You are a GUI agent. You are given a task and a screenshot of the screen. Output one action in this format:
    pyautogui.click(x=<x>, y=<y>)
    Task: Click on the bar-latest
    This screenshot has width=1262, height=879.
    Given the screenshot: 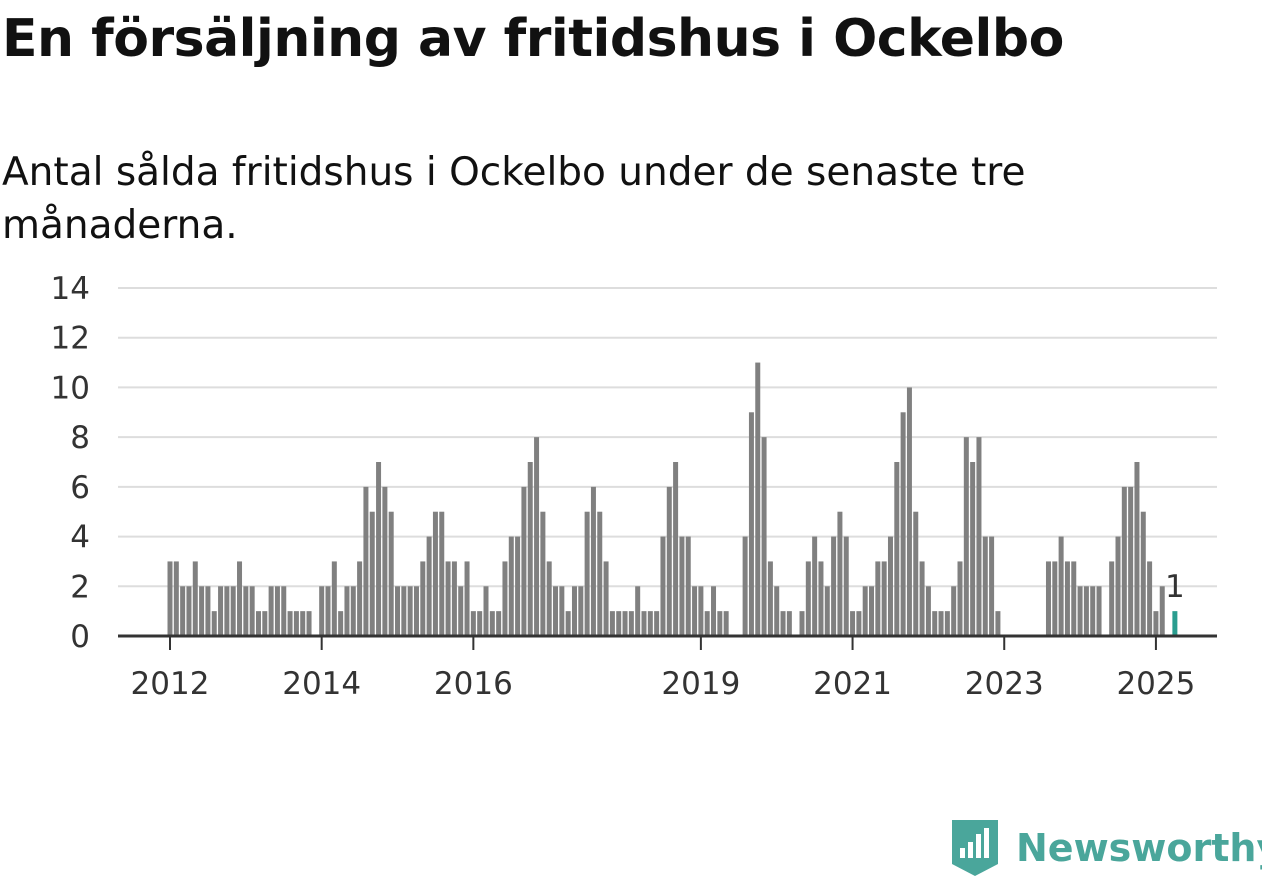 What is the action you would take?
    pyautogui.click(x=1175, y=623)
    